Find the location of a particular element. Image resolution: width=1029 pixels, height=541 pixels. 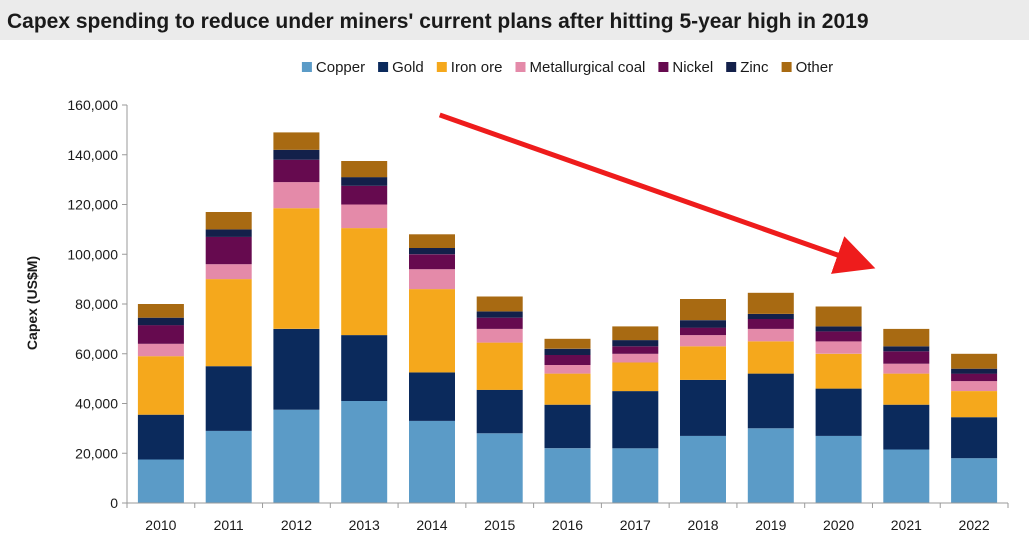

x-tick-label: 2020 is located at coordinates (838, 525).